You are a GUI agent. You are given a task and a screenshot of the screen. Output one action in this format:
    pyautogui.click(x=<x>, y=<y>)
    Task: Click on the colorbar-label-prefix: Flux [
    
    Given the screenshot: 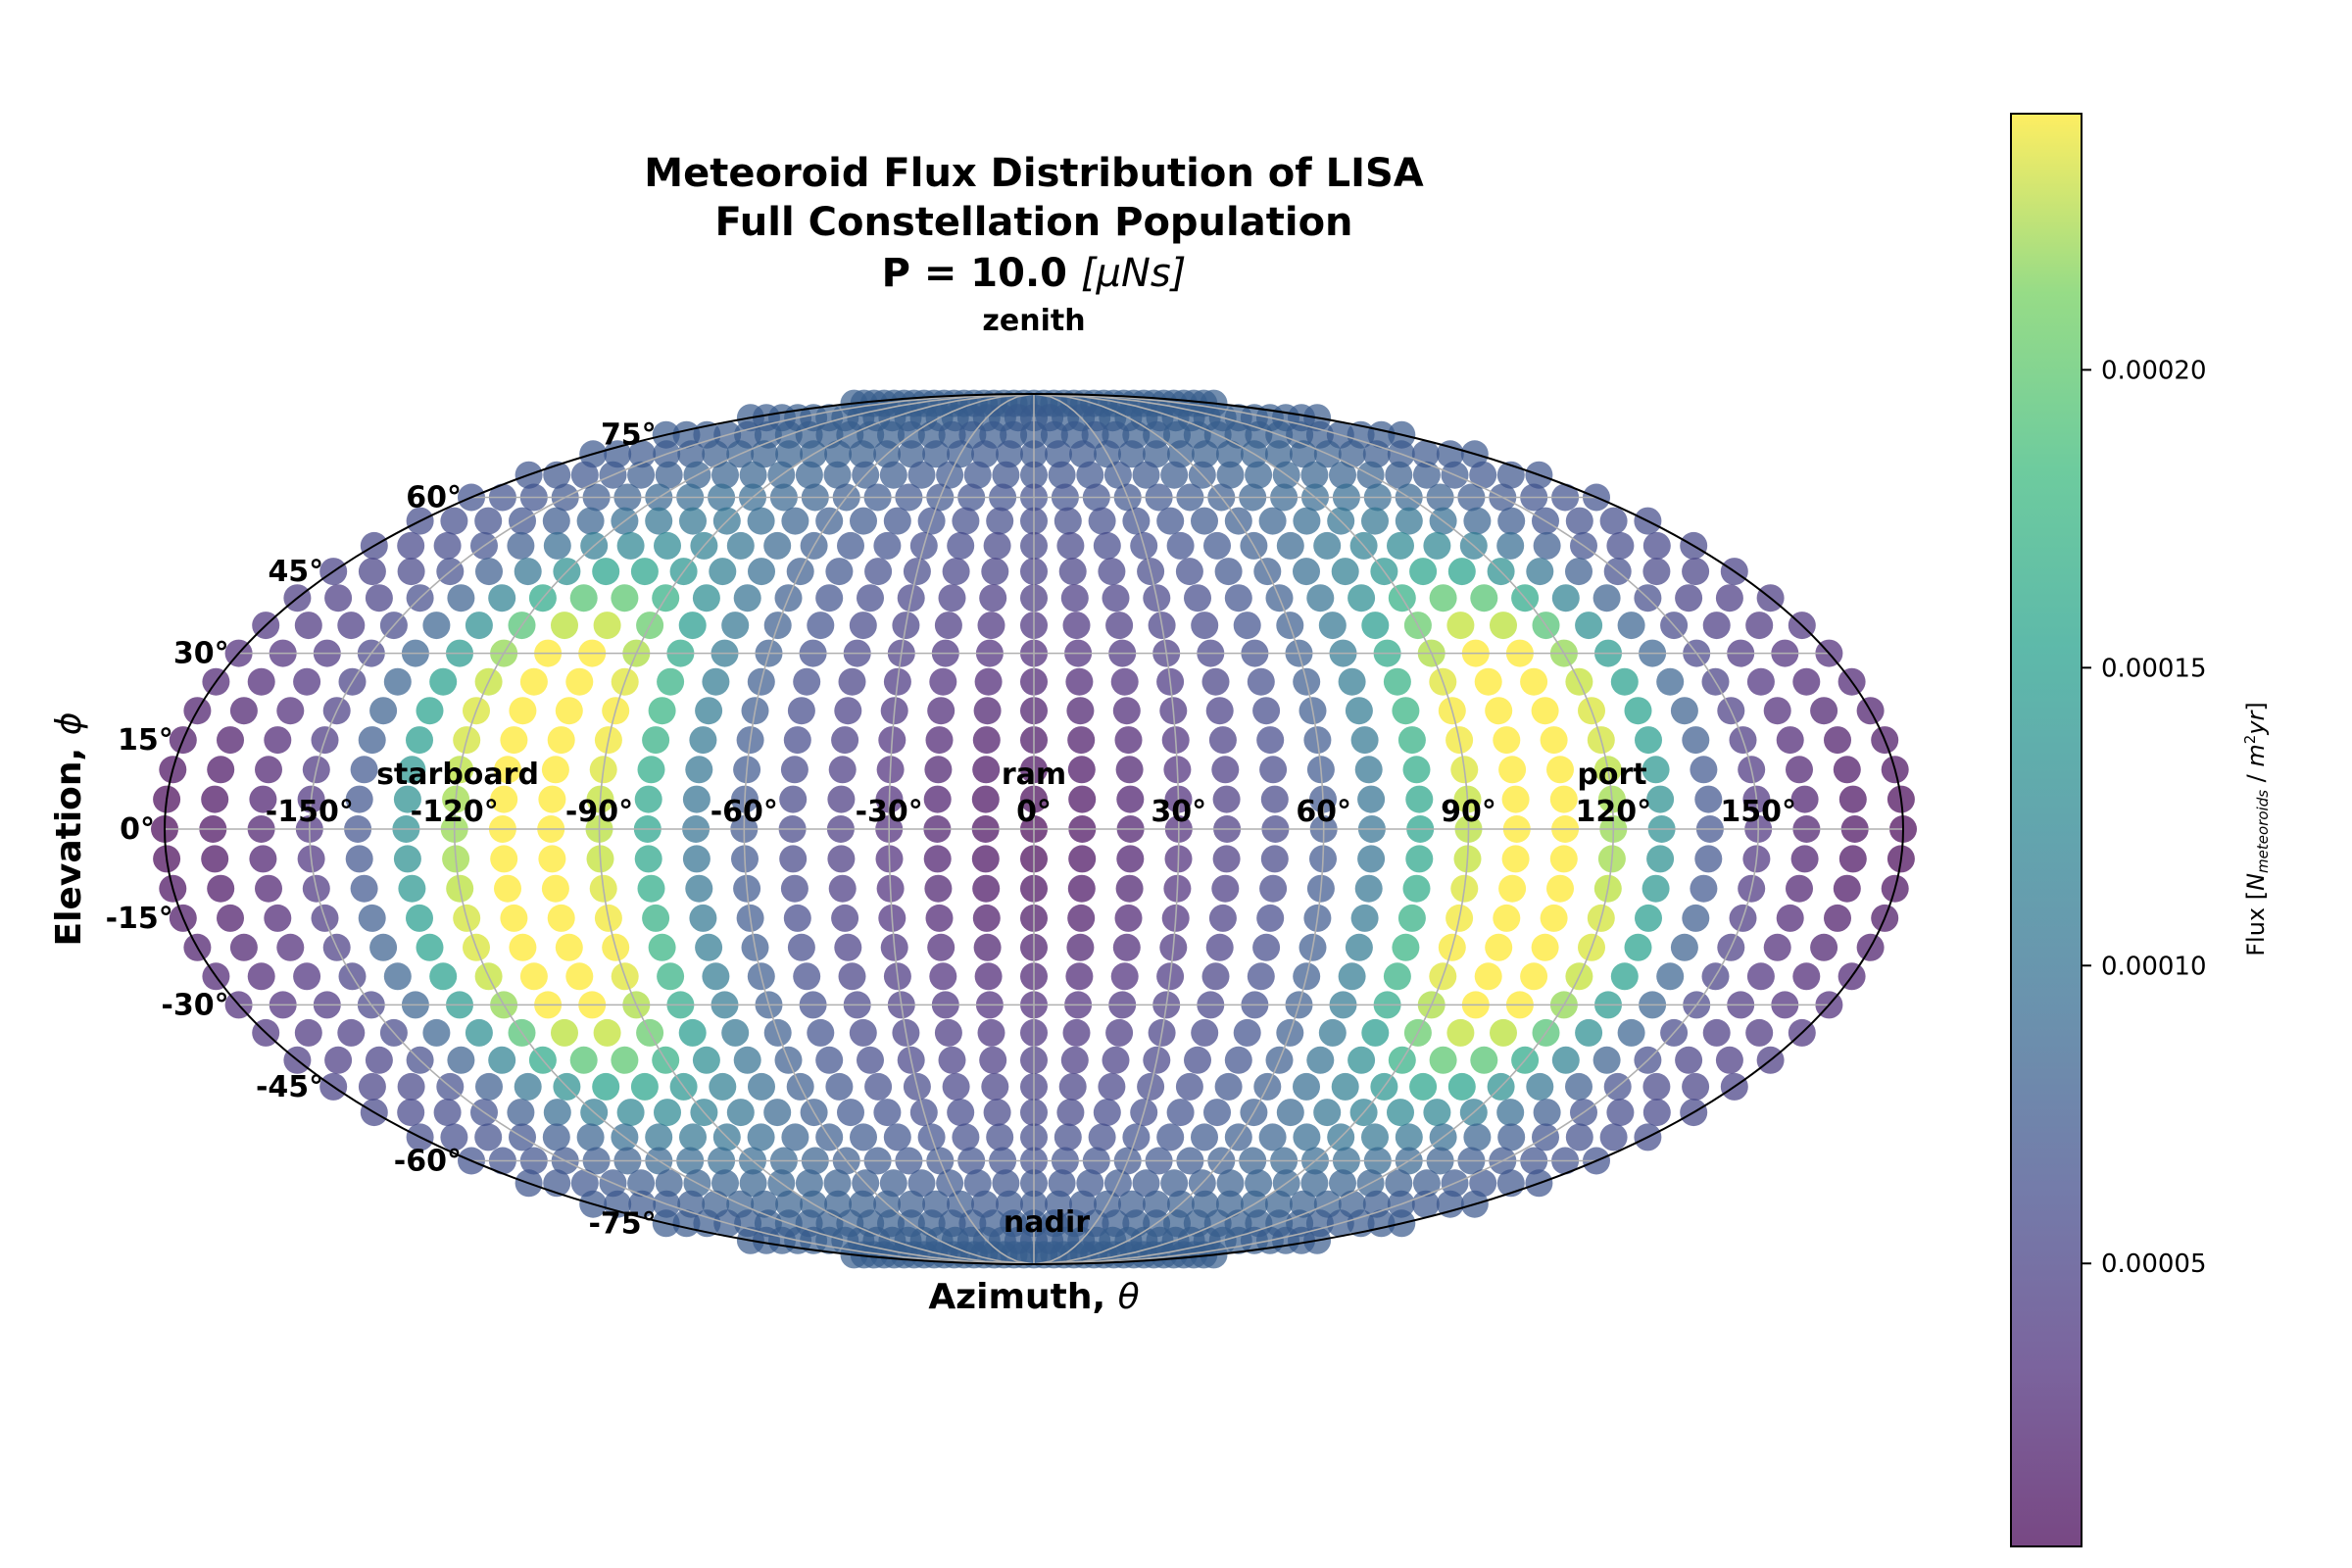 What is the action you would take?
    pyautogui.click(x=2256, y=923)
    